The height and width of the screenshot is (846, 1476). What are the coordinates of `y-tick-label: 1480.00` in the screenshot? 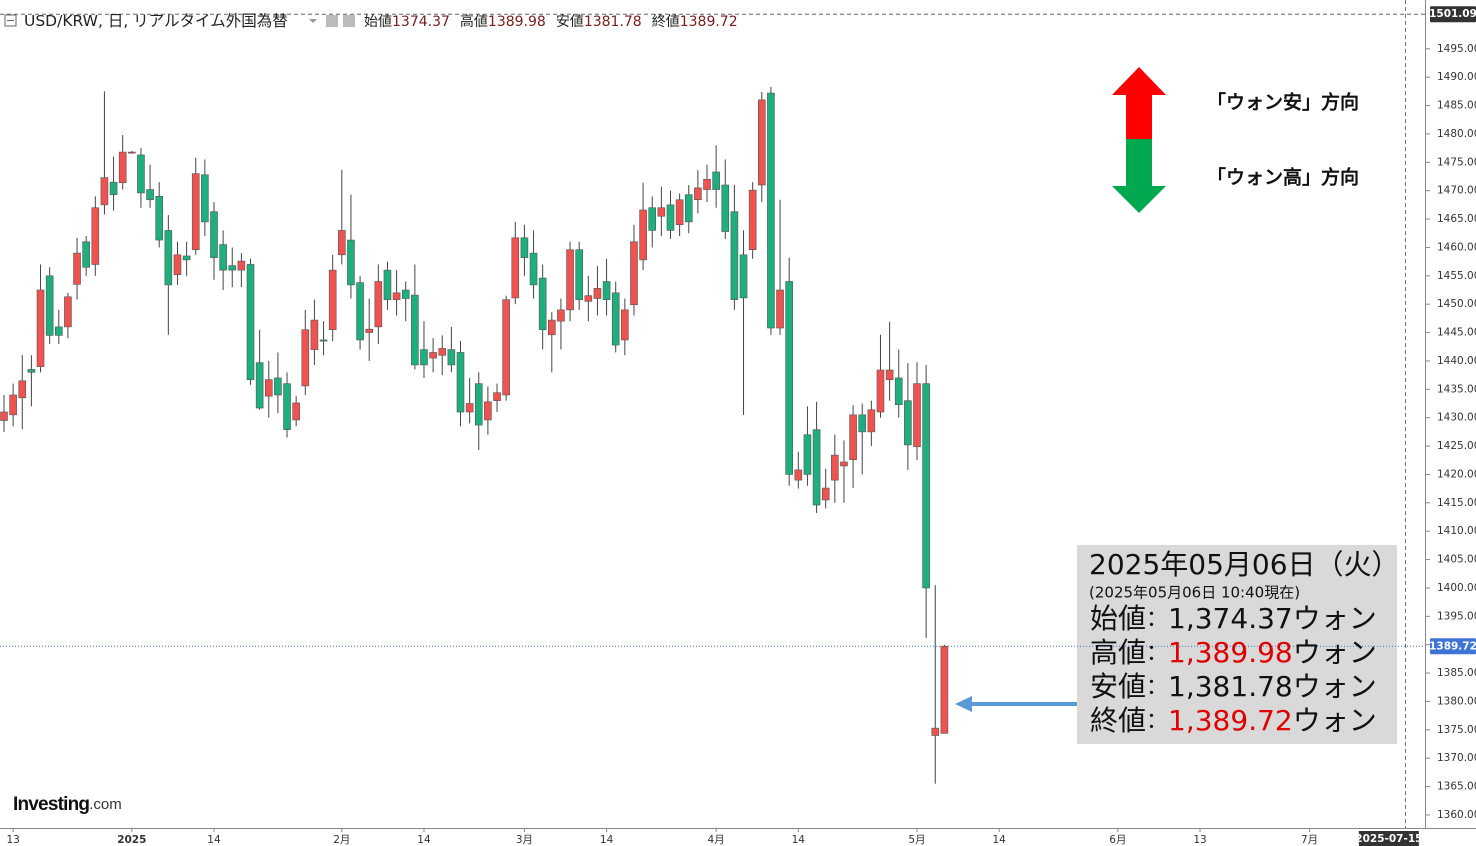 It's located at (1456, 134).